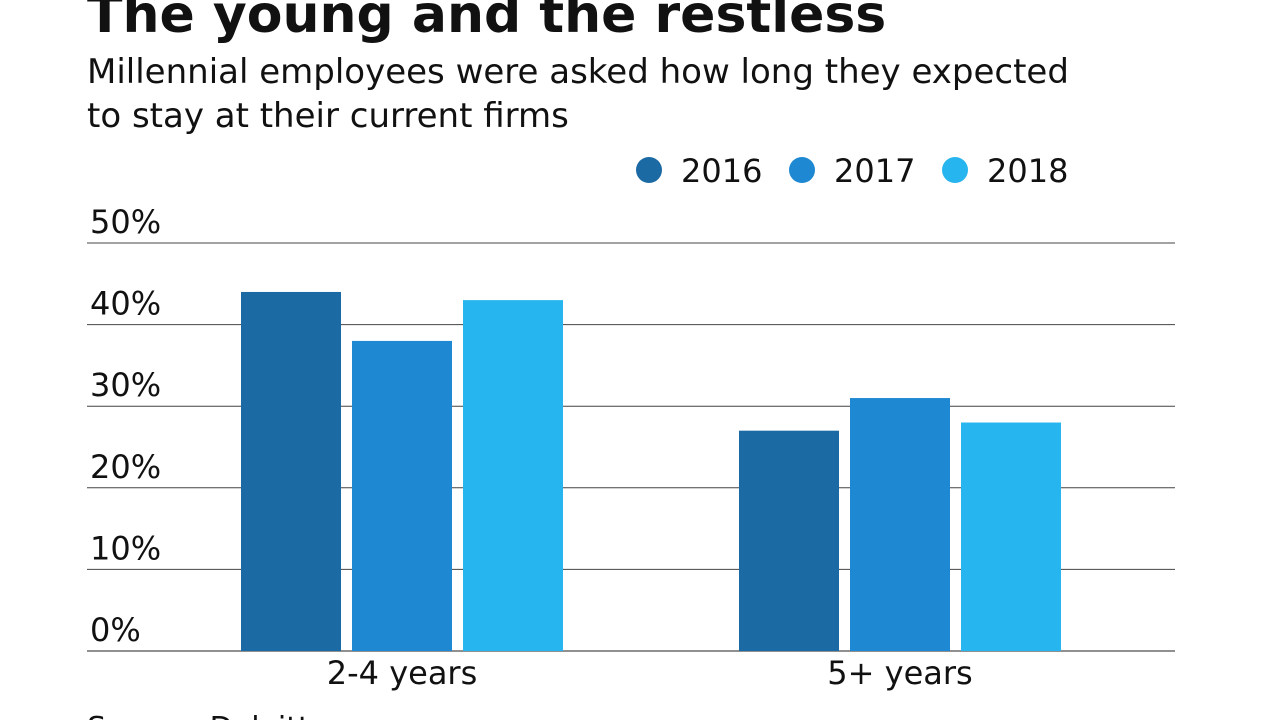 This screenshot has width=1280, height=720. I want to click on legend-label: 2016, so click(721, 171).